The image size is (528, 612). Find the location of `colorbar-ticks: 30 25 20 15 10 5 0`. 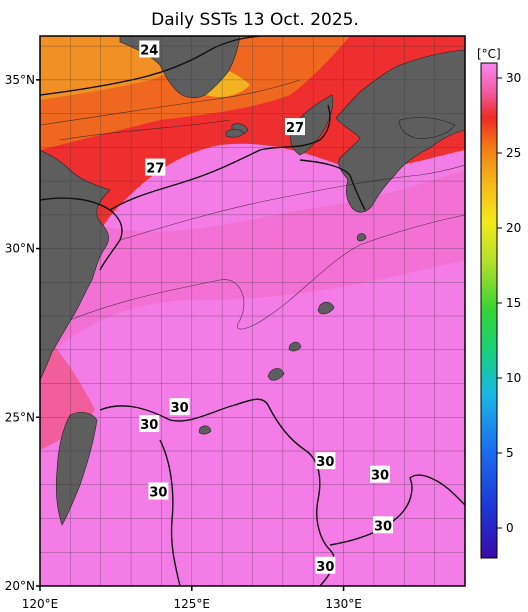

colorbar-ticks: 30 25 20 15 10 5 0 is located at coordinates (509, 303).